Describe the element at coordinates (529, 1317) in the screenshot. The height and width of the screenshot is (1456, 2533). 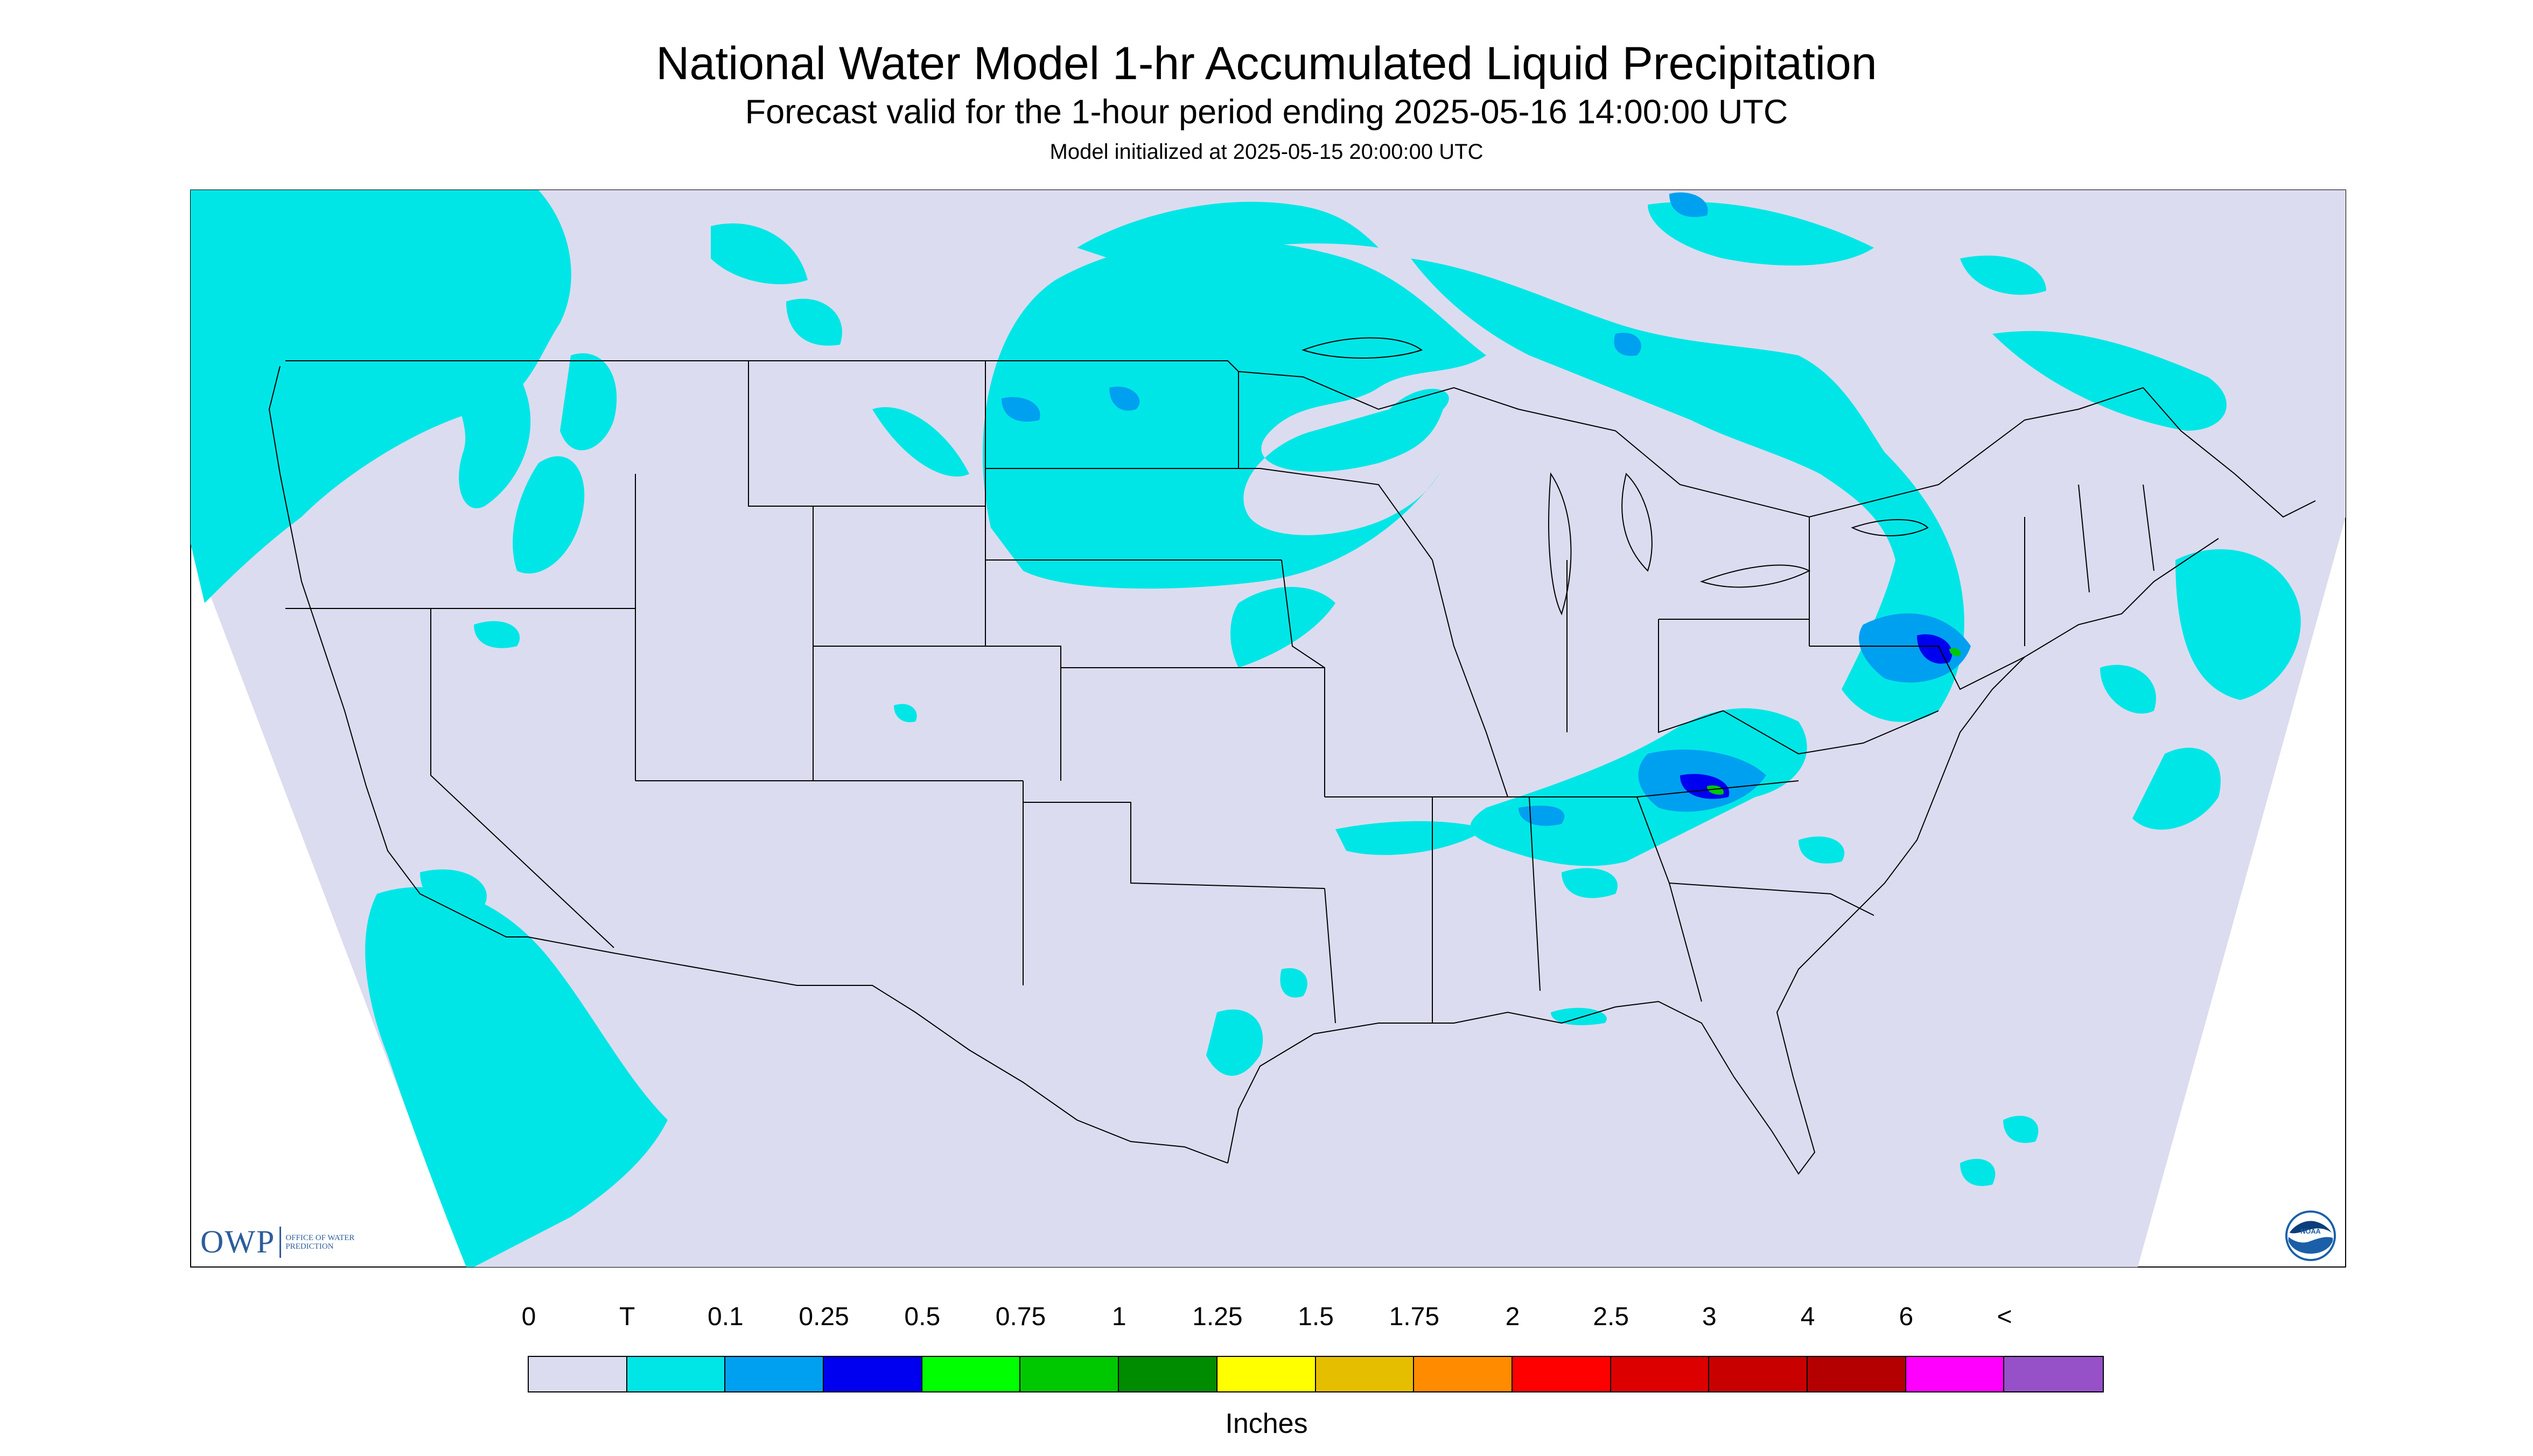
I see `legend-tick-label: 0` at that location.